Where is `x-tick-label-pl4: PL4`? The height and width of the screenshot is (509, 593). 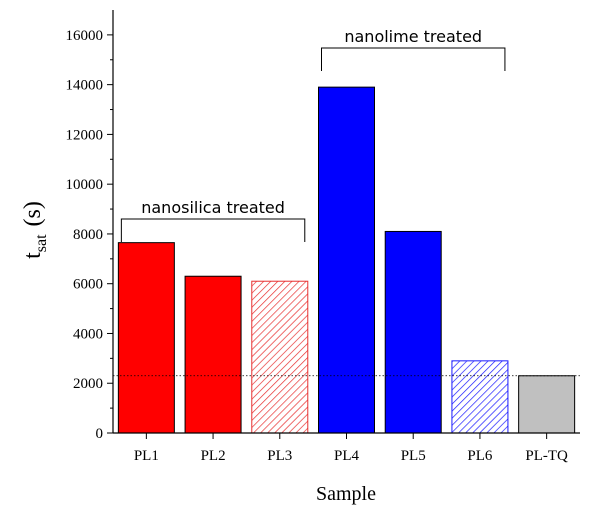 x-tick-label-pl4: PL4 is located at coordinates (347, 456).